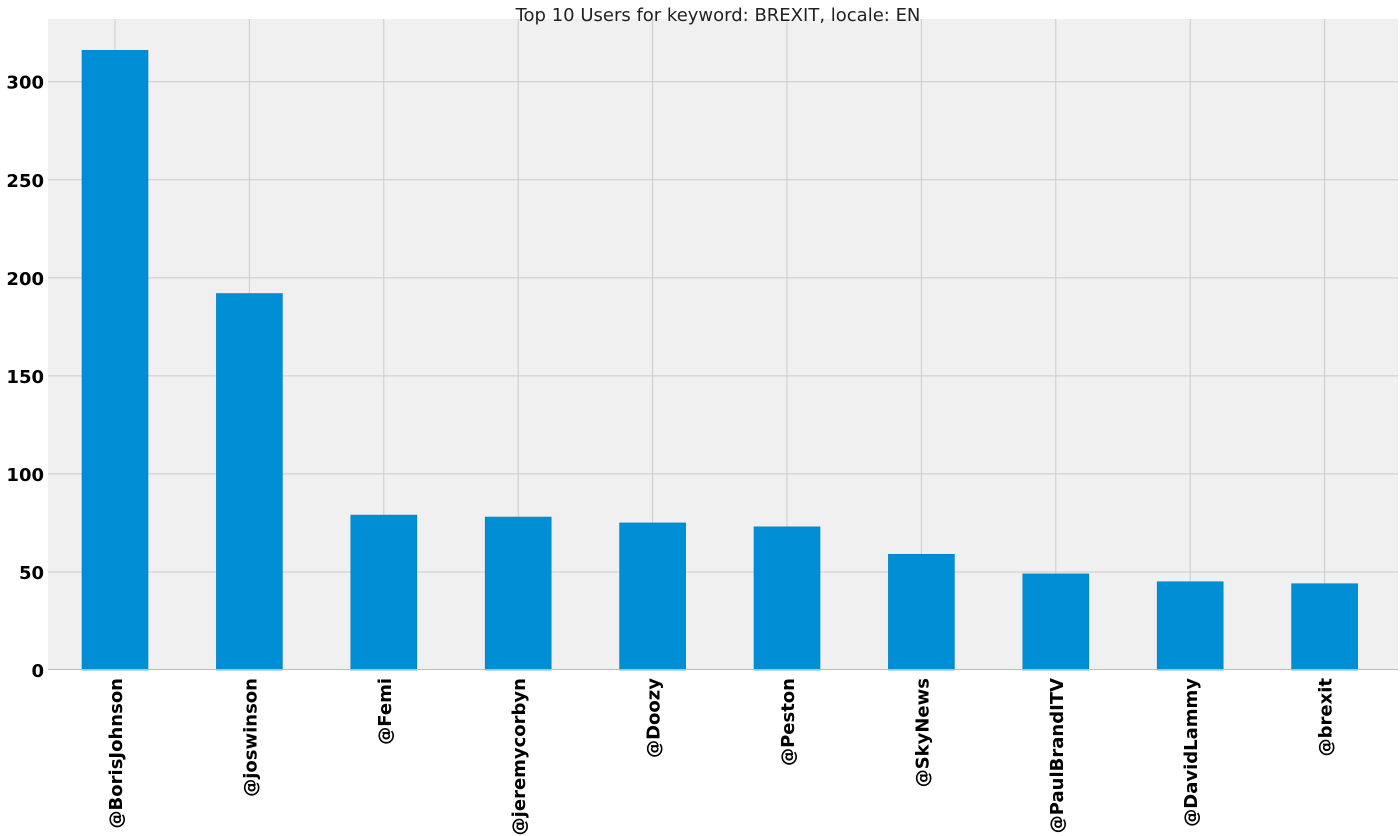  What do you see at coordinates (385, 711) in the screenshot?
I see `x-tick-label: @Femi` at bounding box center [385, 711].